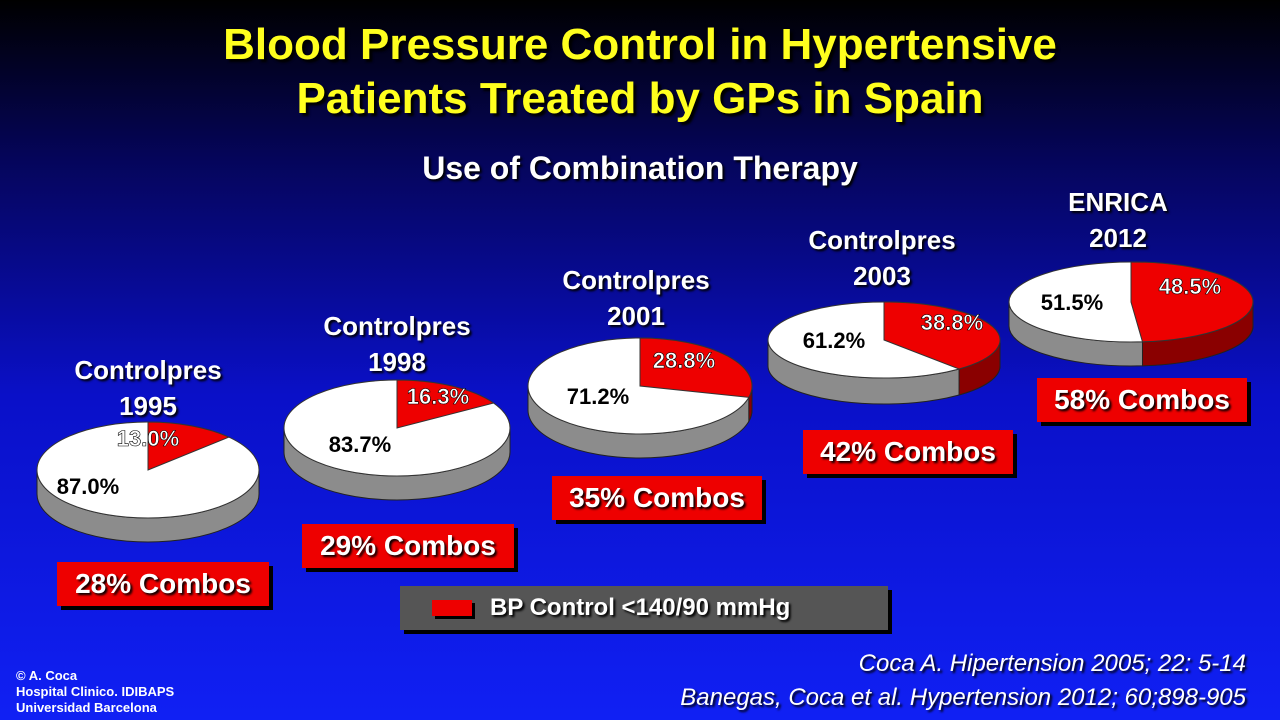 The image size is (1280, 720). Describe the element at coordinates (636, 316) in the screenshot. I see `pie-year: 2001` at that location.